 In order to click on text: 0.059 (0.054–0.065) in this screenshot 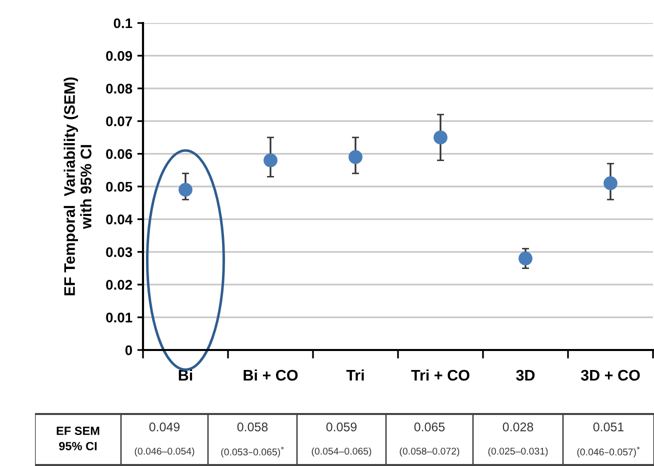, I will do `click(342, 439)`.